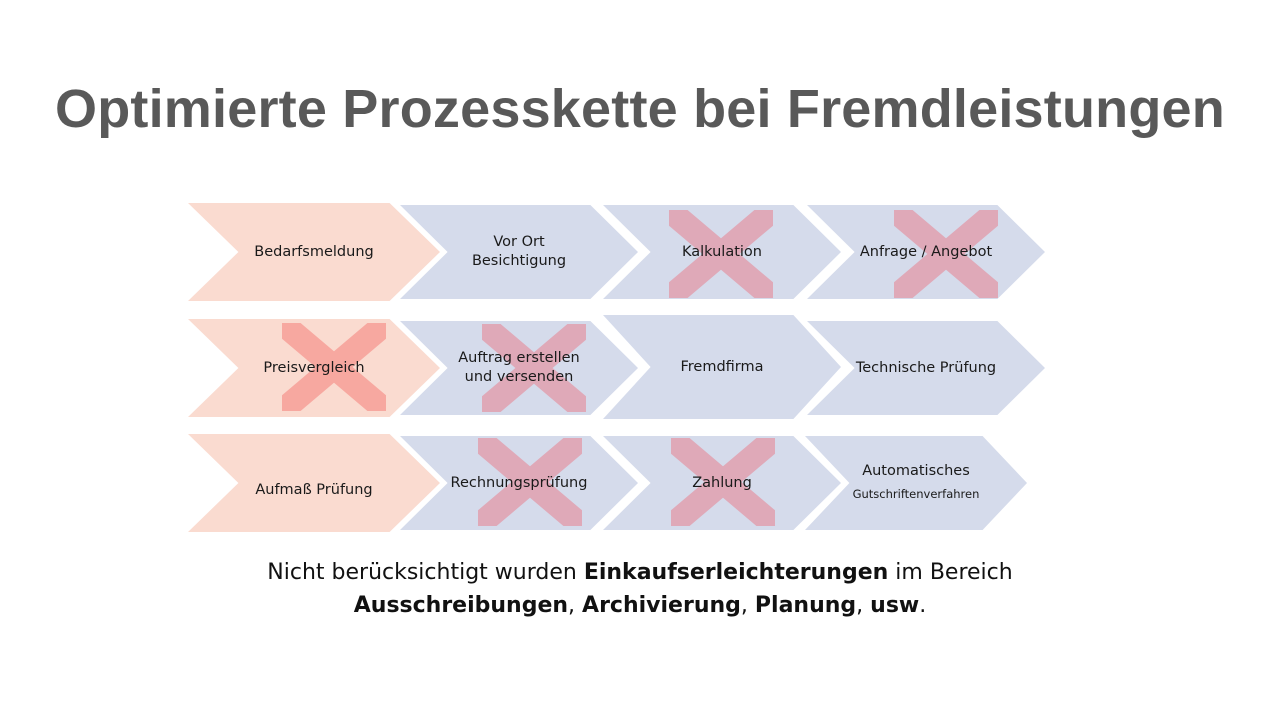 This screenshot has width=1280, height=720. I want to click on step-sublabel: Gutschriftenverfahren, so click(916, 494).